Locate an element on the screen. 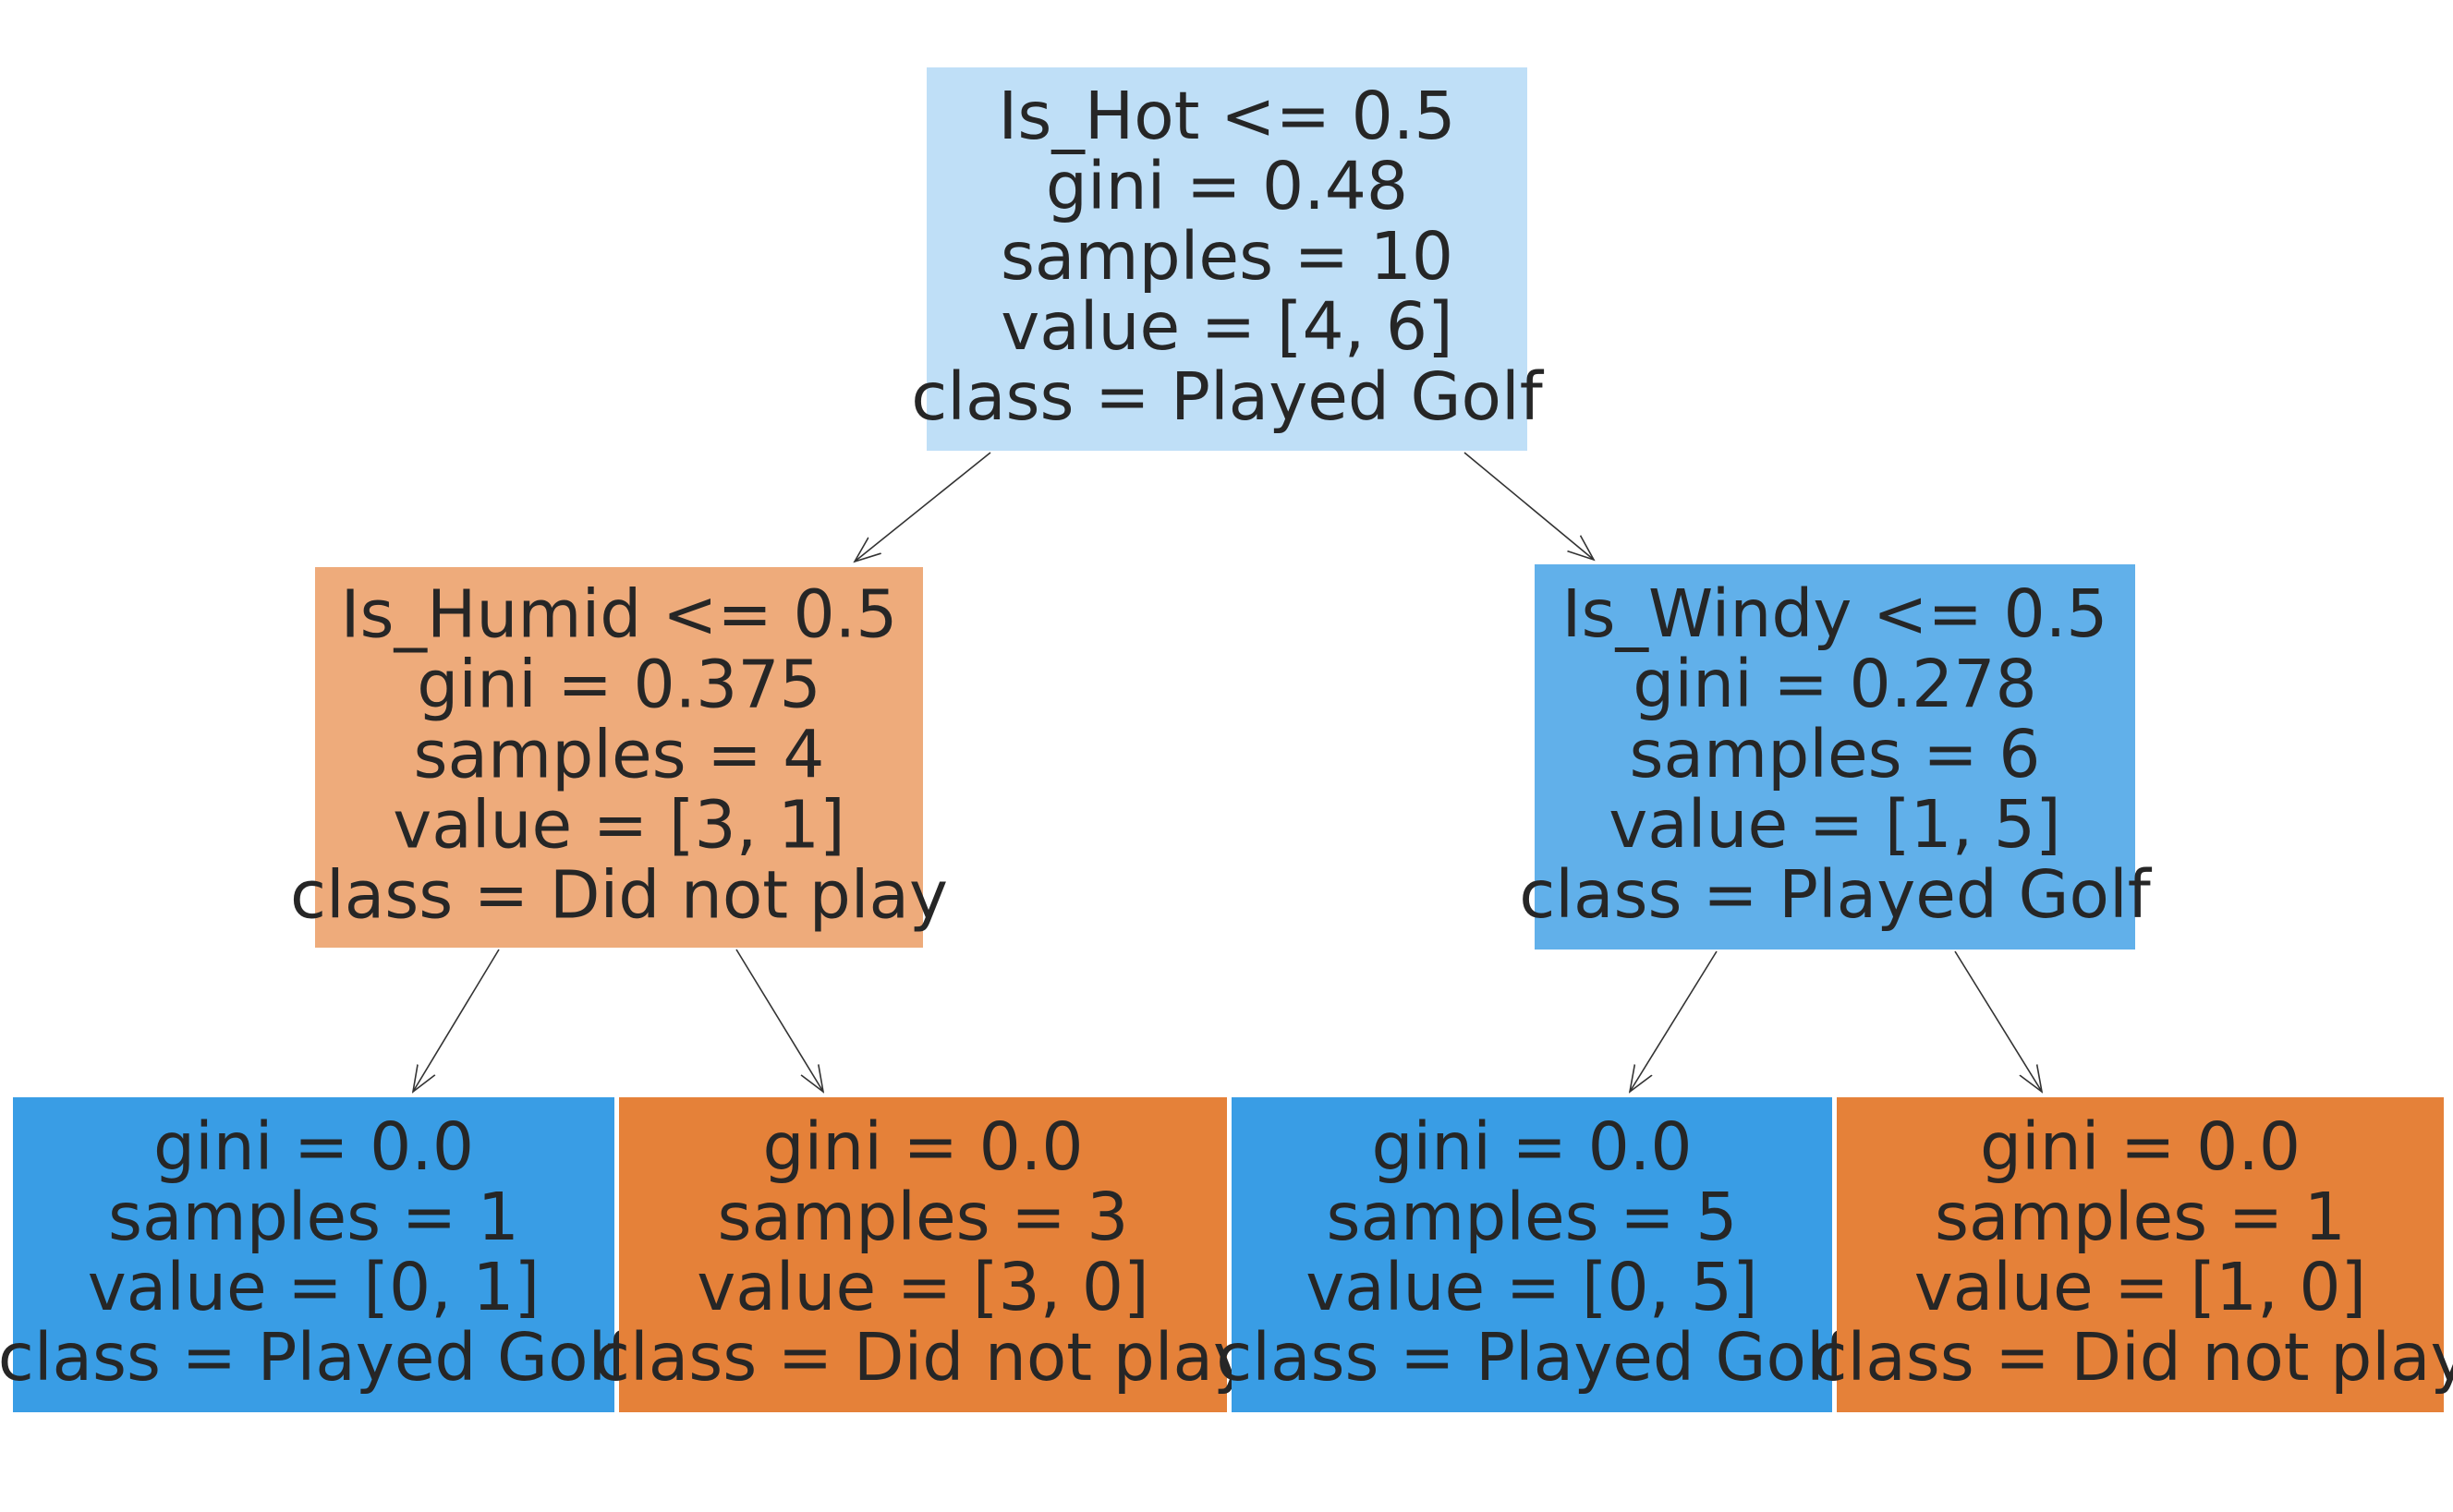 This screenshot has height=1512, width=2453. node-box-right is located at coordinates (1835, 757).